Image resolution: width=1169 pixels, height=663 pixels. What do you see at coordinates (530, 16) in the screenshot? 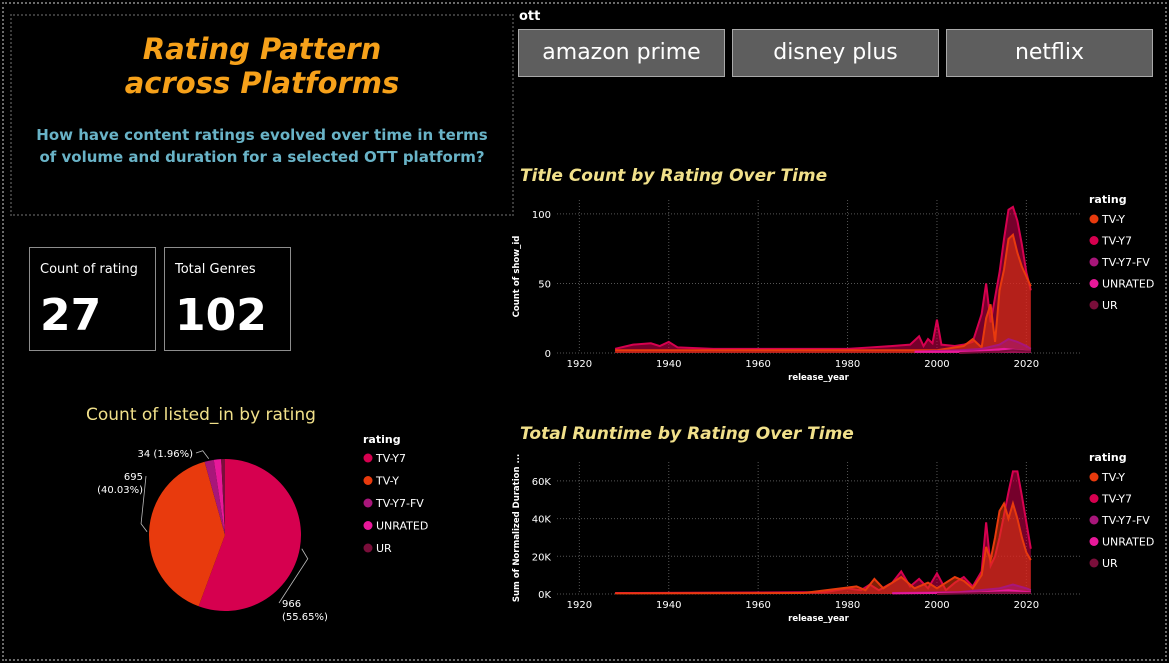
I see `slicer-title: ott` at bounding box center [530, 16].